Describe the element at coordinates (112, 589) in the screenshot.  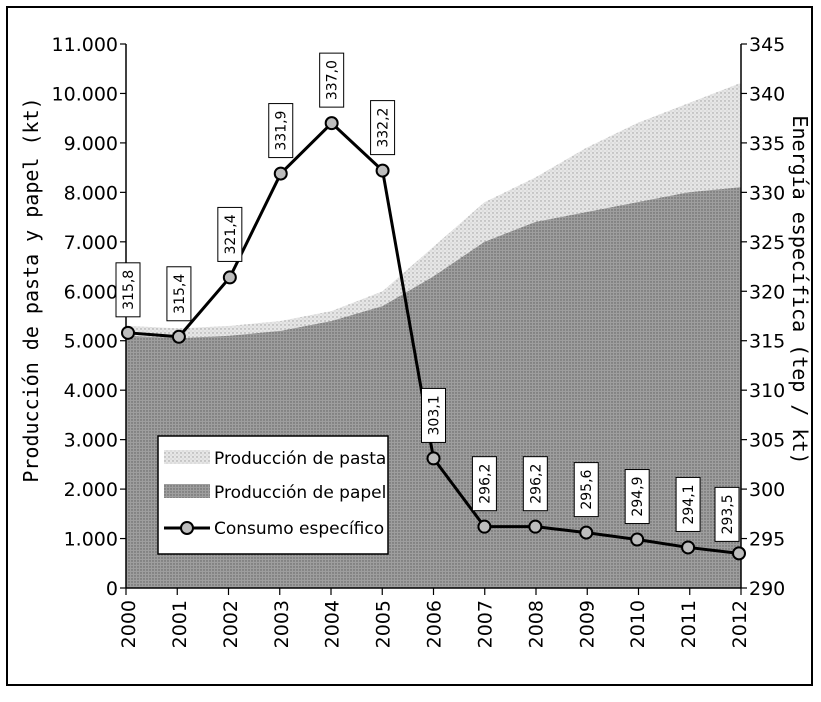
I see `y-left-tick-label: 0` at that location.